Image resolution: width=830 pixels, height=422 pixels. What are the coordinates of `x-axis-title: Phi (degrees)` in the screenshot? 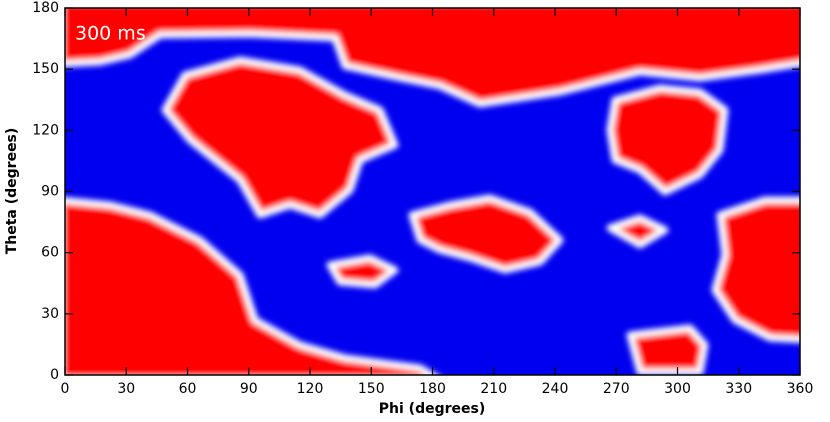 It's located at (432, 409).